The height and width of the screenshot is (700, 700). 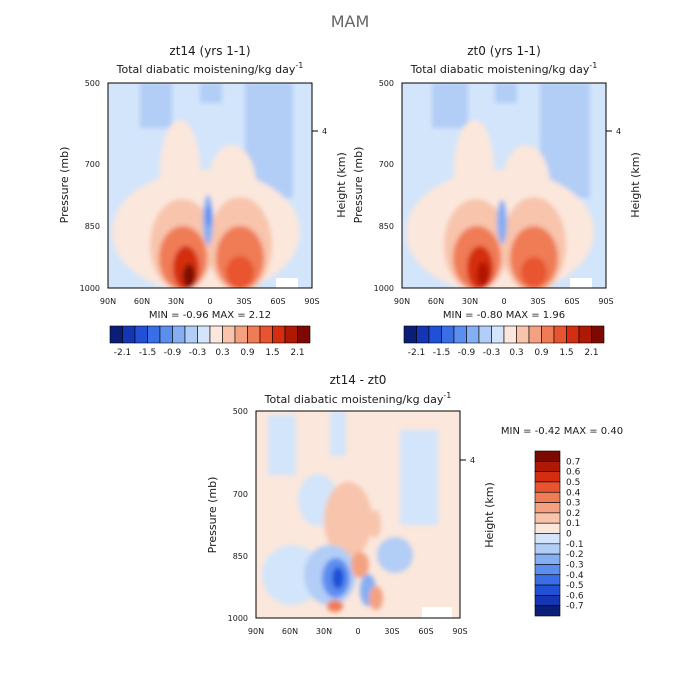 What do you see at coordinates (210, 185) in the screenshot?
I see `plot-frame` at bounding box center [210, 185].